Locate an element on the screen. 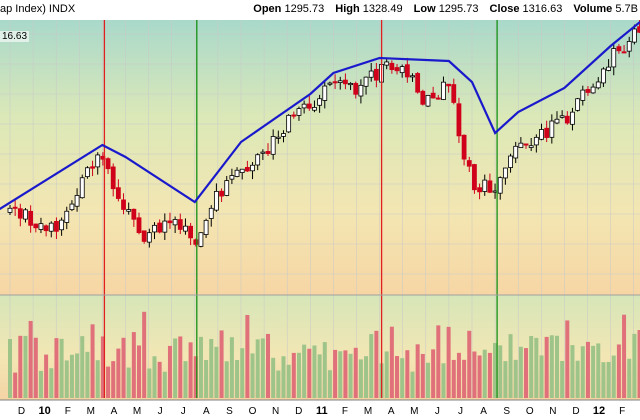 Image resolution: width=640 pixels, height=420 pixels. volume-label: Volume is located at coordinates (593, 9).